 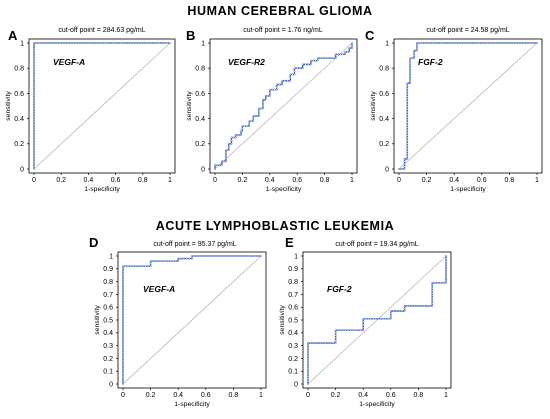 I want to click on cutoff-title: cut-off point = 95.37 pg/mL, so click(x=194, y=244).